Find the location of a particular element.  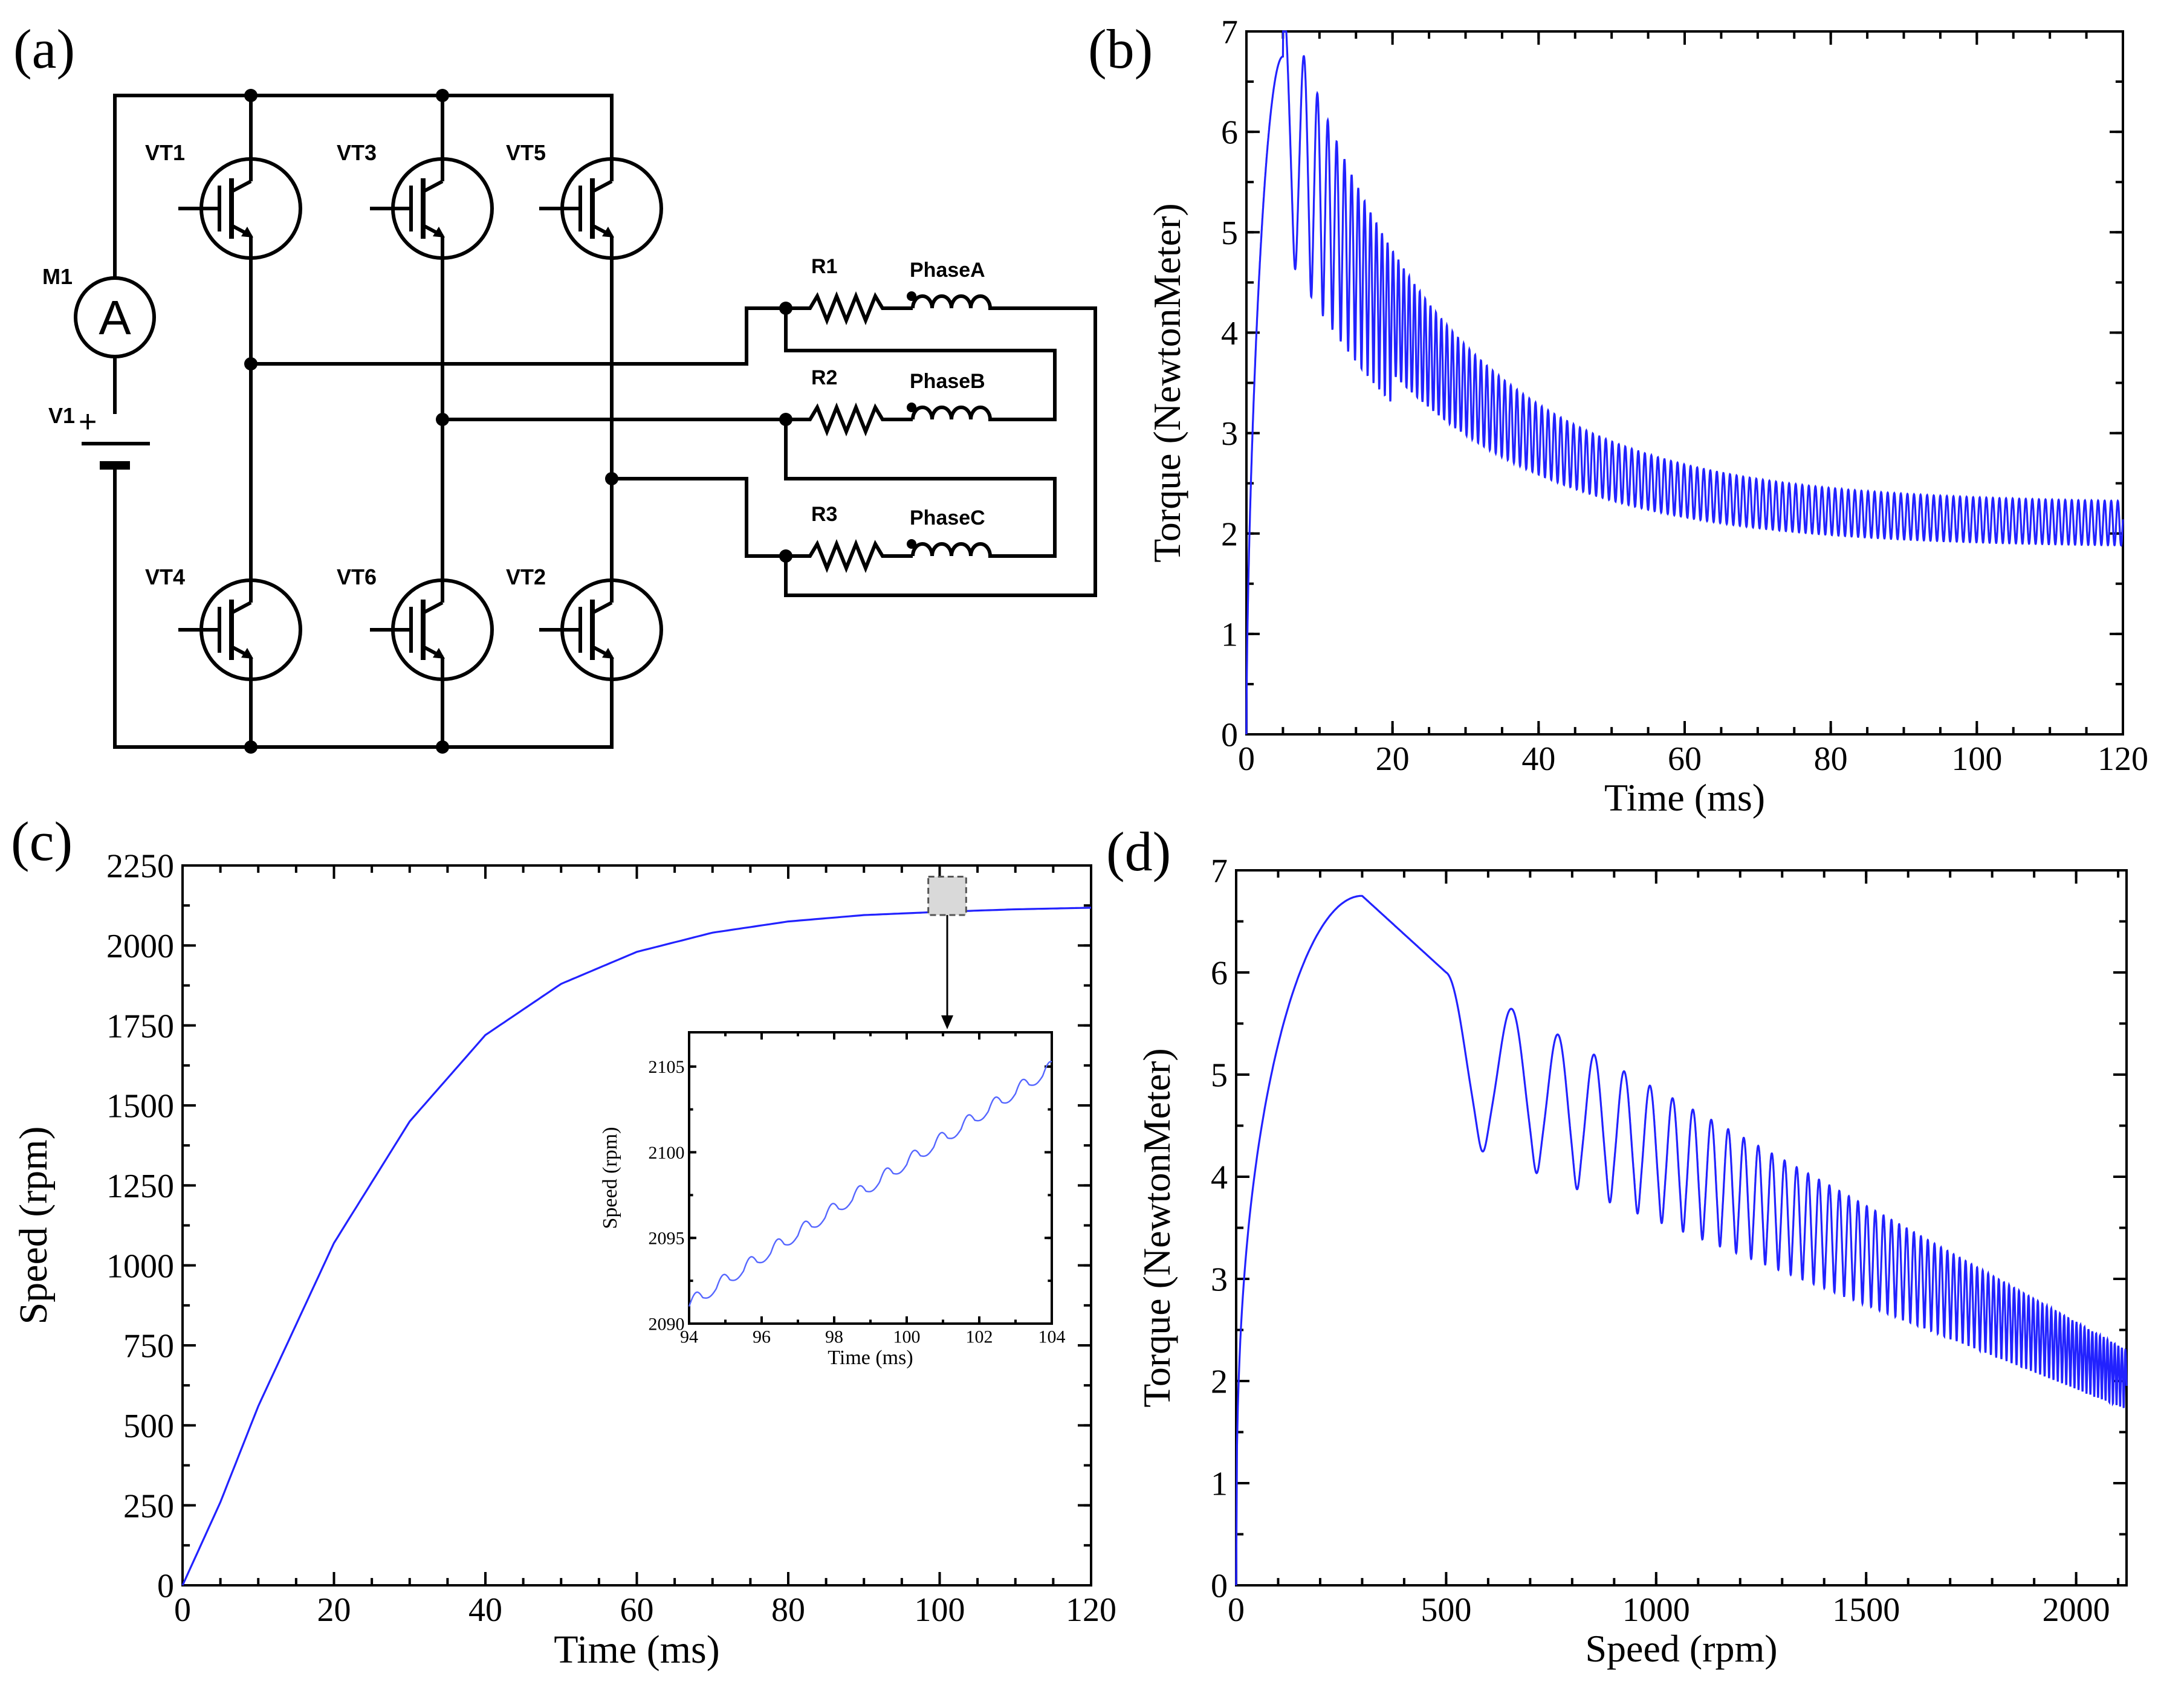

ammeter-label: M1 is located at coordinates (57, 276).